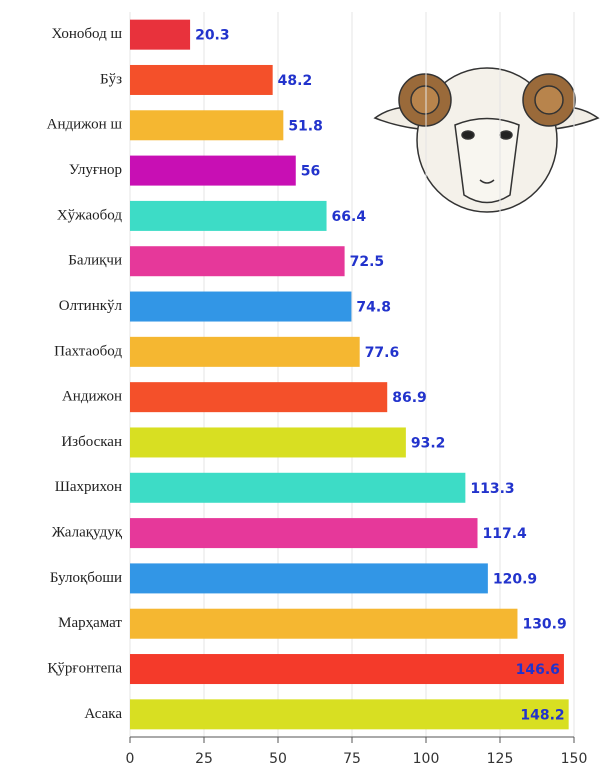 This screenshot has height=772, width=602. Describe the element at coordinates (544, 625) in the screenshot. I see `value-label: 130.9` at that location.